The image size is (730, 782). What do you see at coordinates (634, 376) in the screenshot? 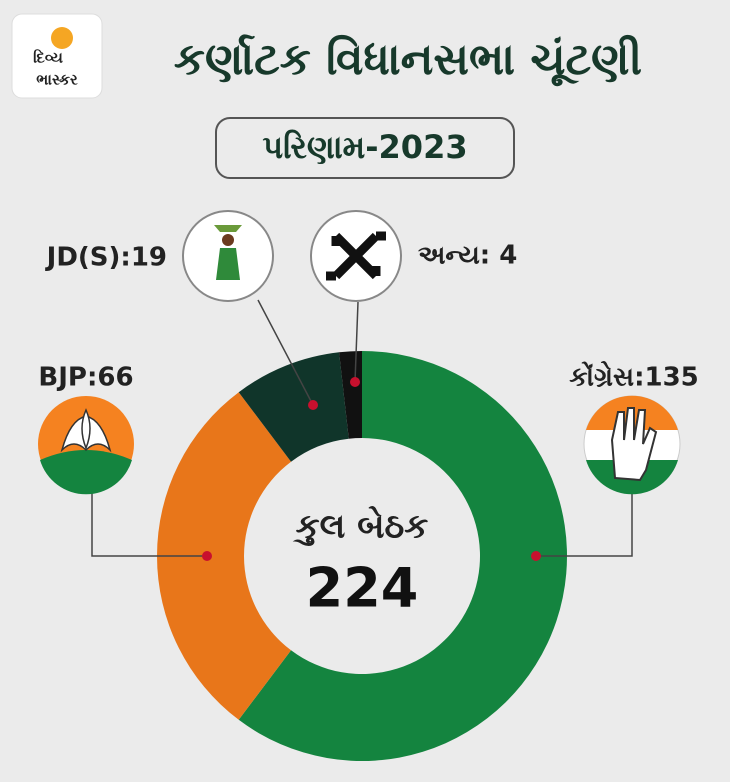
I see `value-label: કોંગ્રેસ:135` at bounding box center [634, 376].